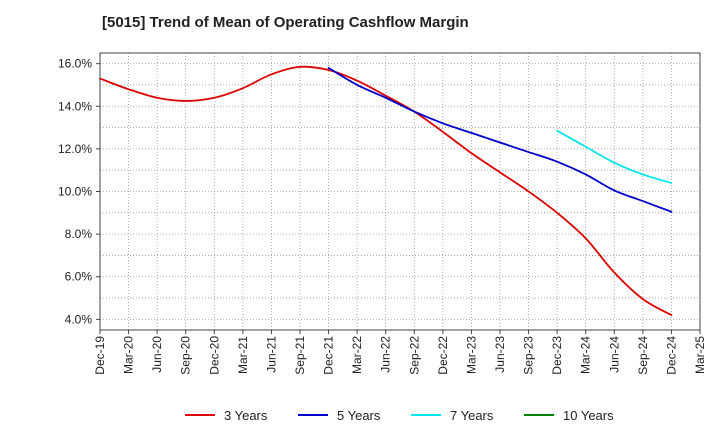  Describe the element at coordinates (443, 355) in the screenshot. I see `x-tick-label: Dec-22` at that location.